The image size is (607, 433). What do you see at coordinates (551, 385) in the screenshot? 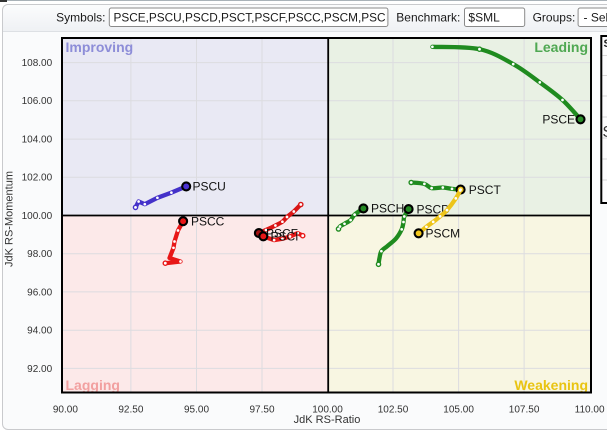
I see `svg-text: Weakening` at bounding box center [551, 385].